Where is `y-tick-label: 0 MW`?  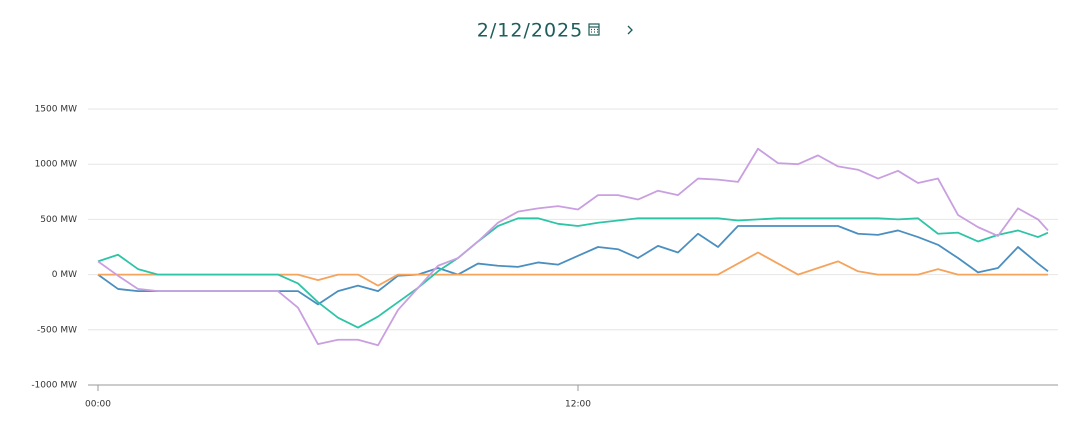
y-tick-label: 0 MW is located at coordinates (64, 275).